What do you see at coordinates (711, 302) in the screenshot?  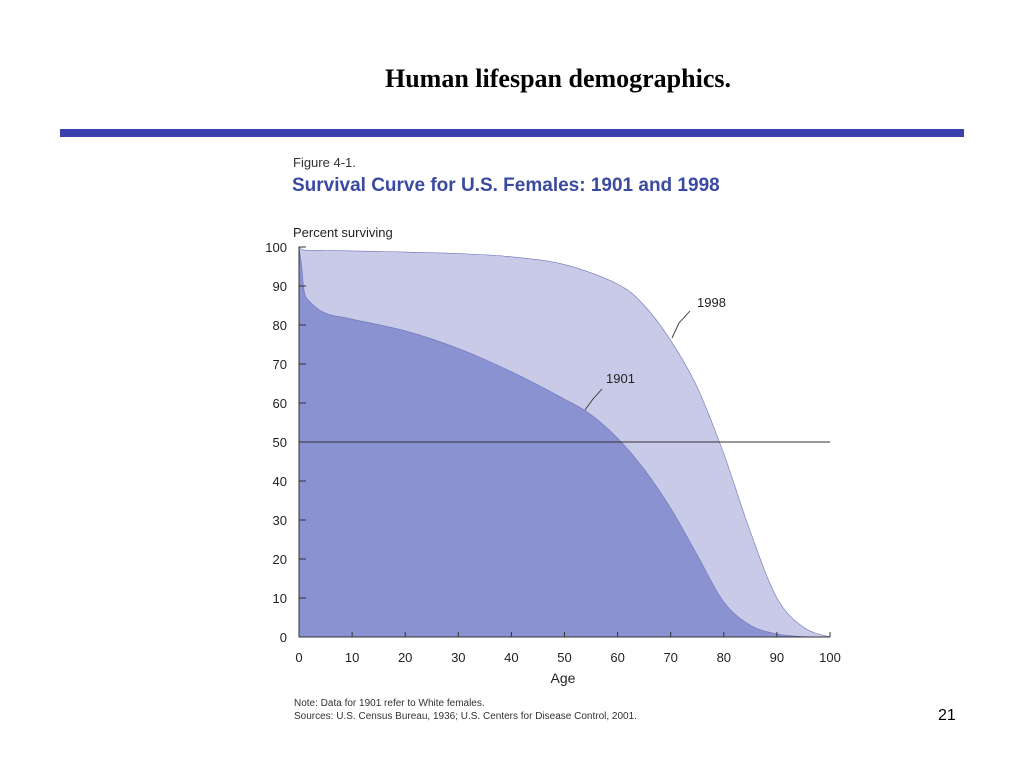 I see `series-label-1998: 1998` at bounding box center [711, 302].